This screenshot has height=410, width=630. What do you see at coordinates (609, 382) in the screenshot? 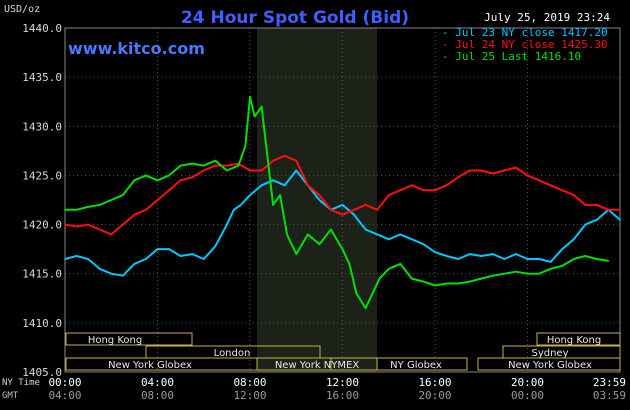
I see `x-tick-label-ny: 23:59` at bounding box center [609, 382].